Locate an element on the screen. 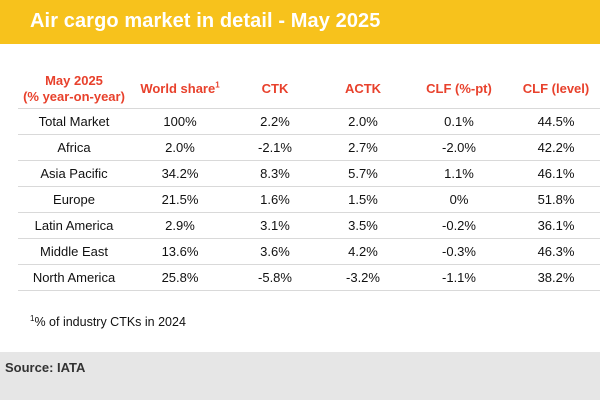  table-row: Asia Pacific 34.2% 8.3% 5.7% 1.1% 46.1% is located at coordinates (309, 173).